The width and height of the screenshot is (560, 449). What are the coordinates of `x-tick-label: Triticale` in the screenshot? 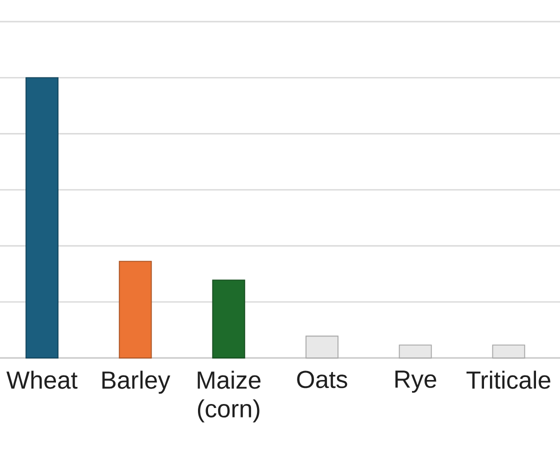 It's located at (508, 379).